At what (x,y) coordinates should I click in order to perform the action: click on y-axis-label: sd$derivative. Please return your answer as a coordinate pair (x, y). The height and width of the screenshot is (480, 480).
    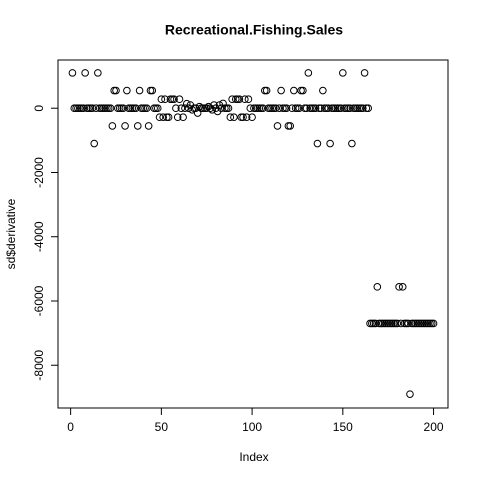
    Looking at the image, I should click on (11, 233).